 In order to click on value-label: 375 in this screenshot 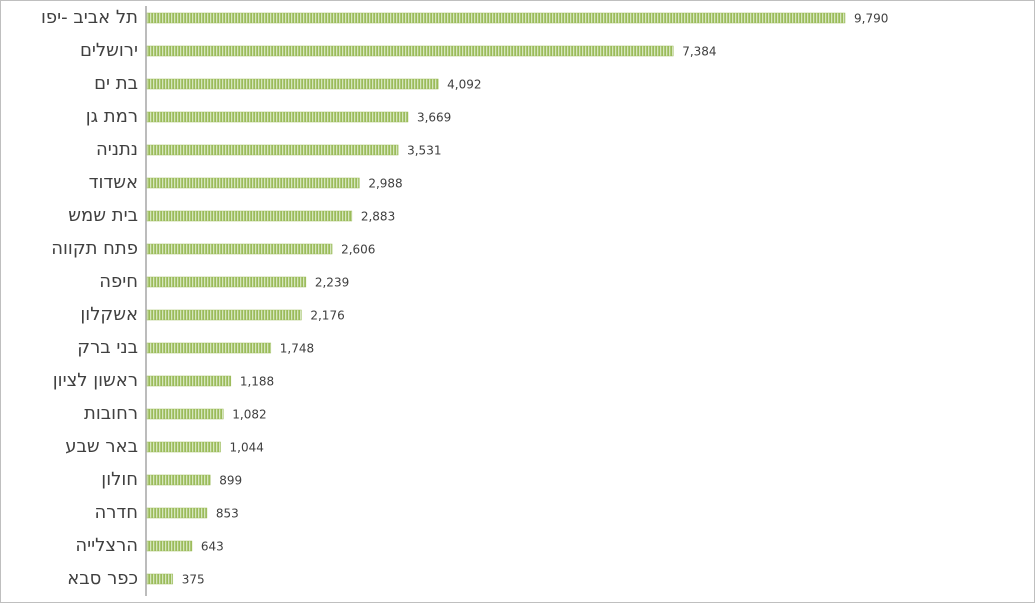, I will do `click(193, 580)`.